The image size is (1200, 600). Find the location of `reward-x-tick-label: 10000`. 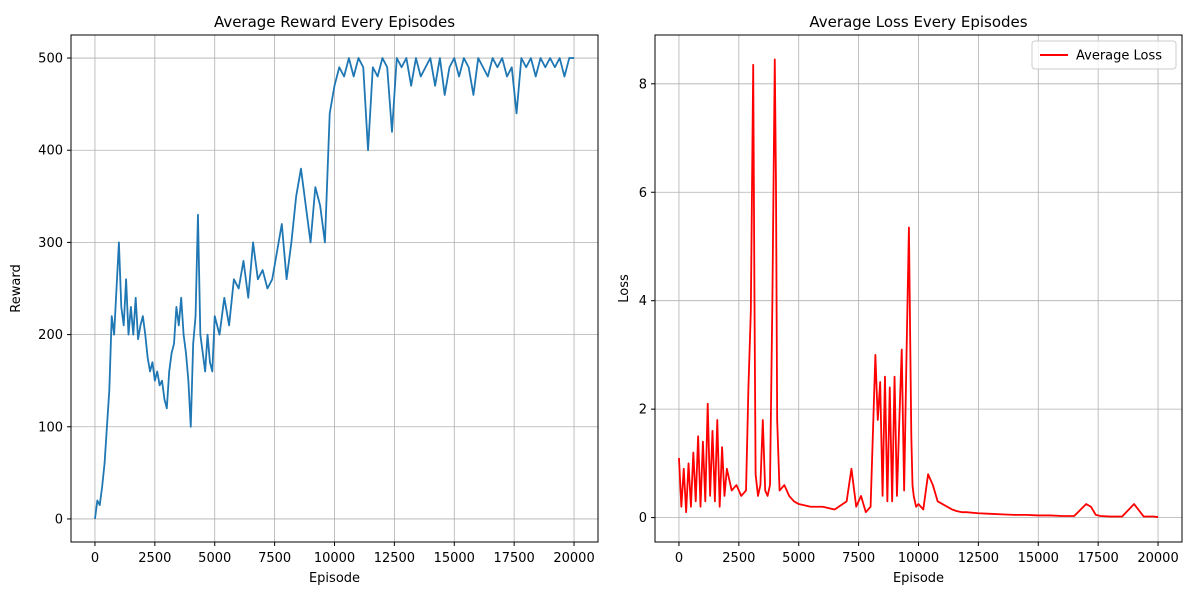

reward-x-tick-label: 10000 is located at coordinates (334, 558).